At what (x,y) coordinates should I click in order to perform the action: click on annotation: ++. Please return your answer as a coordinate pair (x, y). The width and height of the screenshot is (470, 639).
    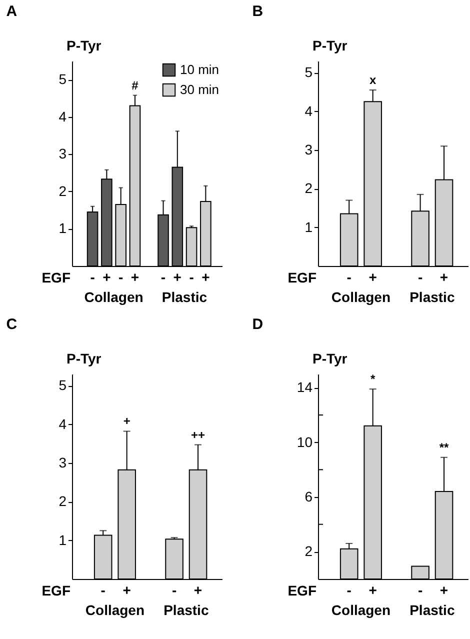
    Looking at the image, I should click on (198, 435).